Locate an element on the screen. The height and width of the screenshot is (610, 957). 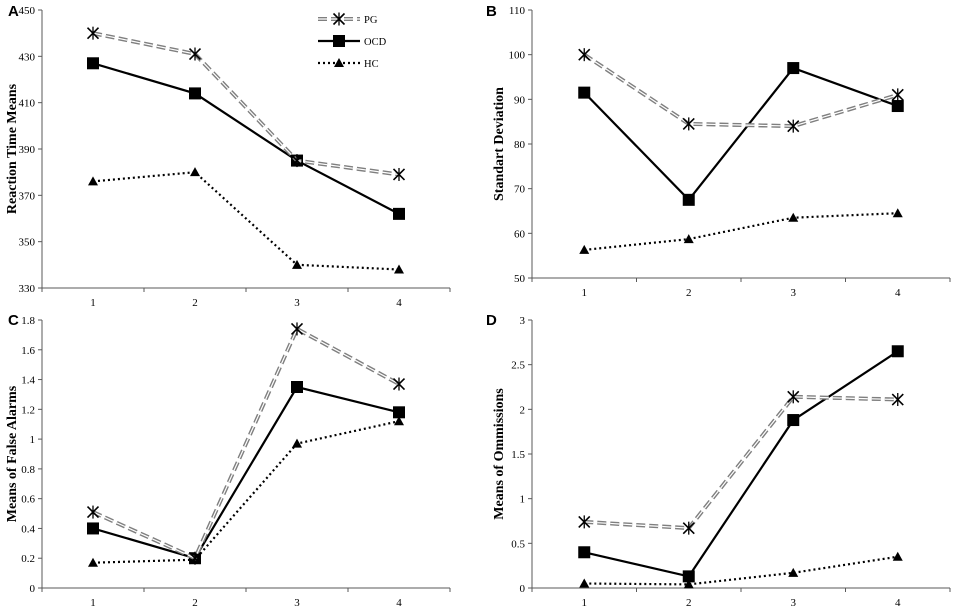
y-tick-label: 350 is located at coordinates (27, 243).